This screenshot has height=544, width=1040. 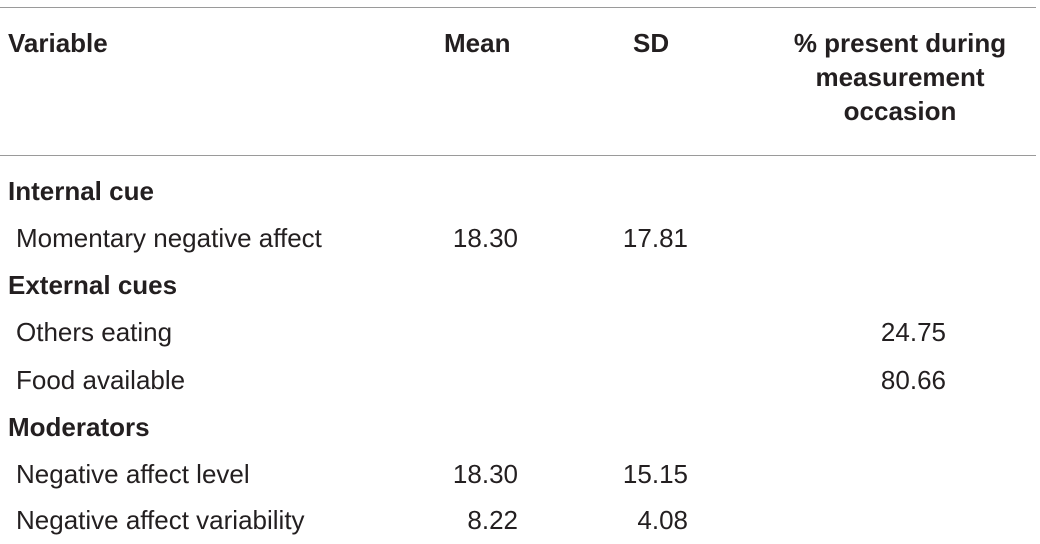 I want to click on section-label: Internal cue, so click(x=81, y=191).